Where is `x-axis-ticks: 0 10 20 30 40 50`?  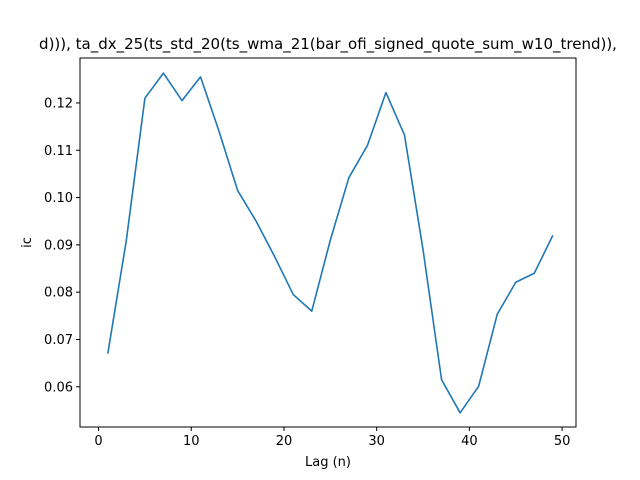 x-axis-ticks: 0 10 20 30 40 50 is located at coordinates (332, 438).